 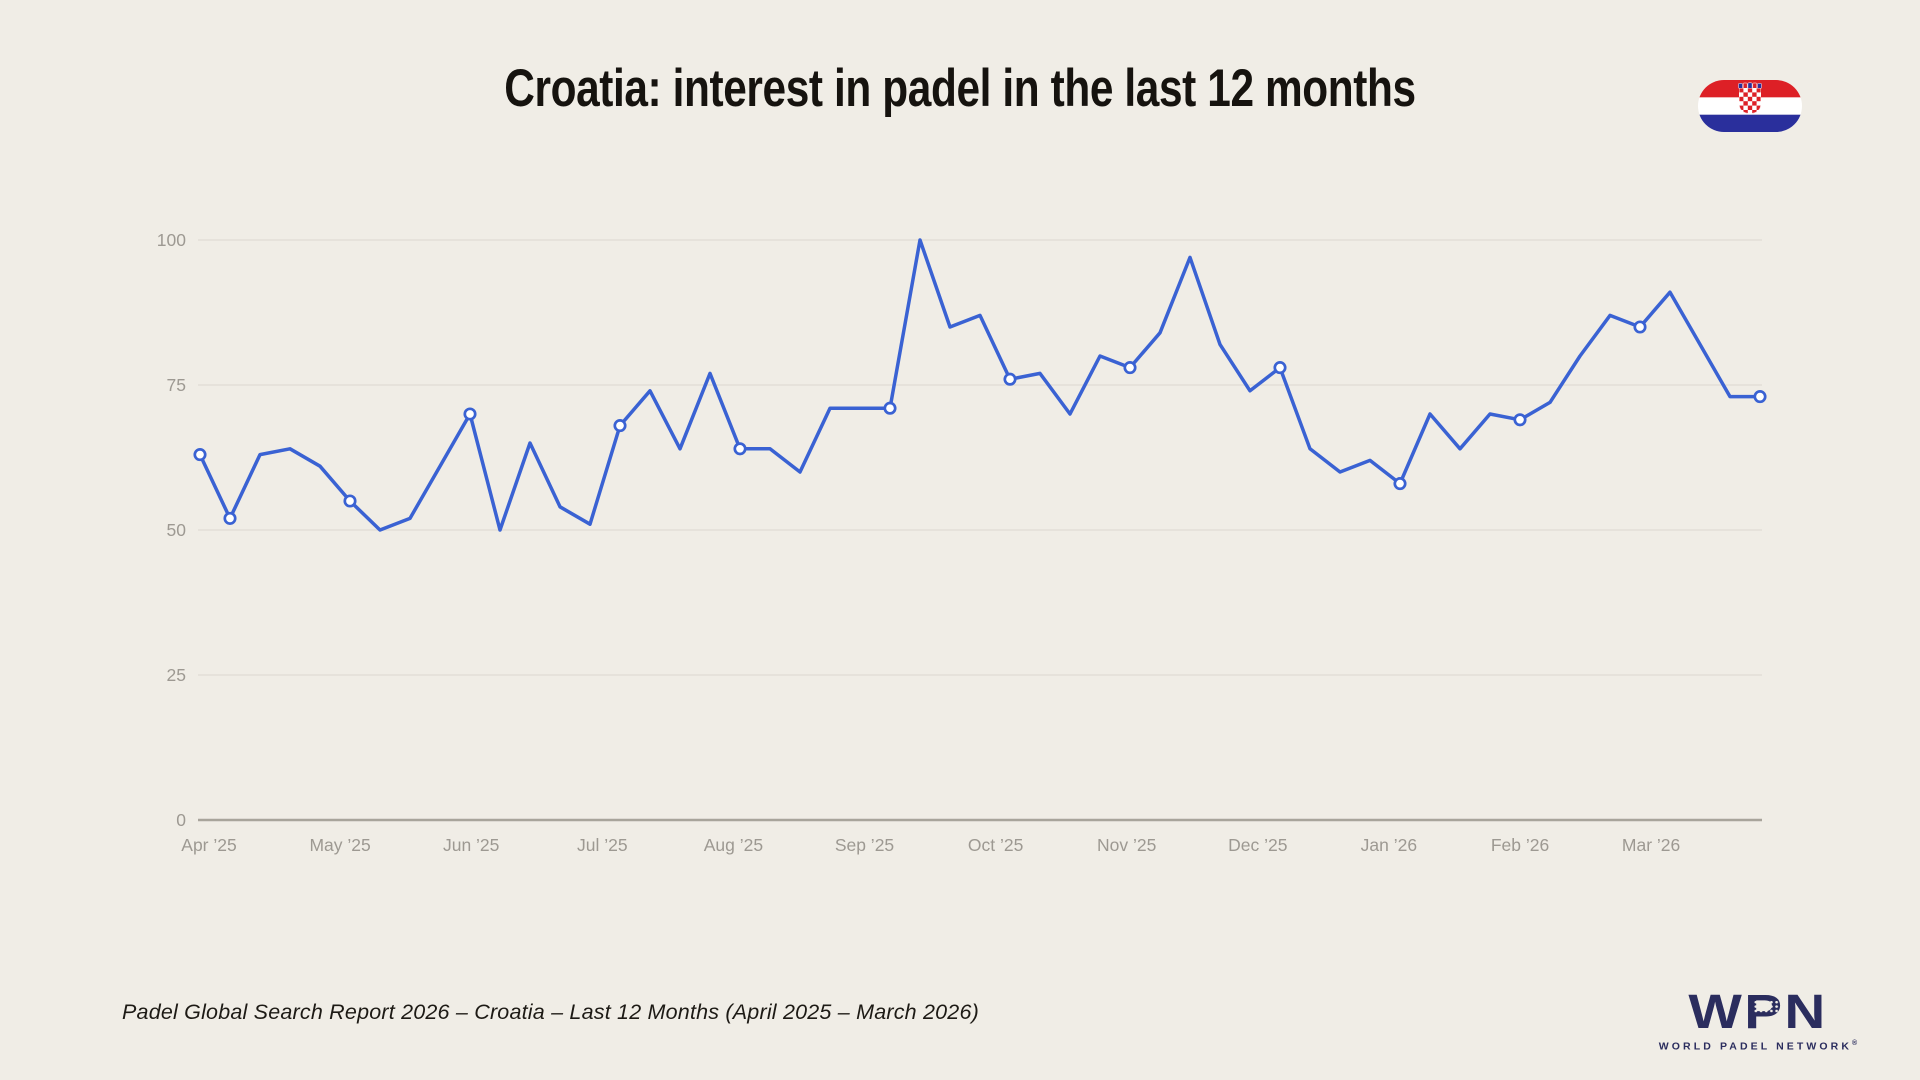 I want to click on wpn-logo-acronym: WPN, so click(x=1758, y=1013).